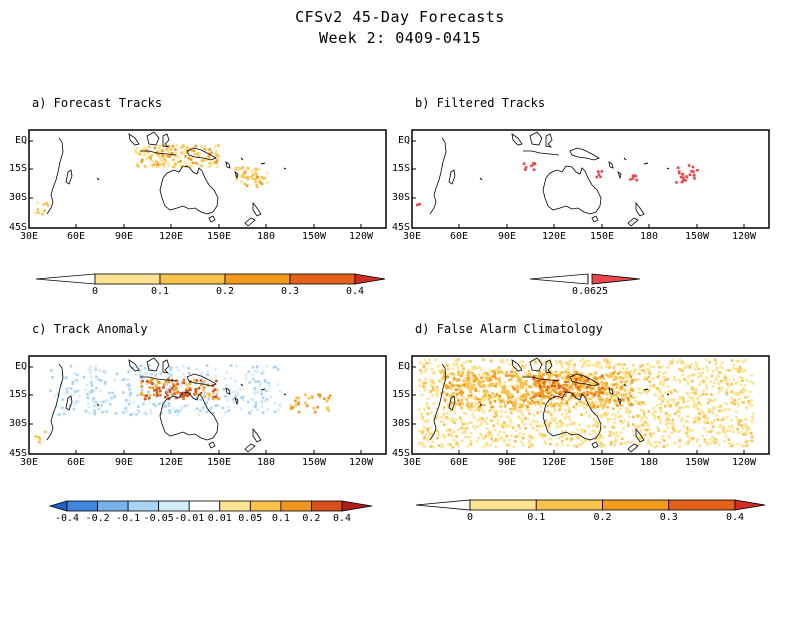 The width and height of the screenshot is (800, 618). I want to click on panel-a-colorbar: 0 0.1 0.2 0.3 0.4, so click(210, 285).